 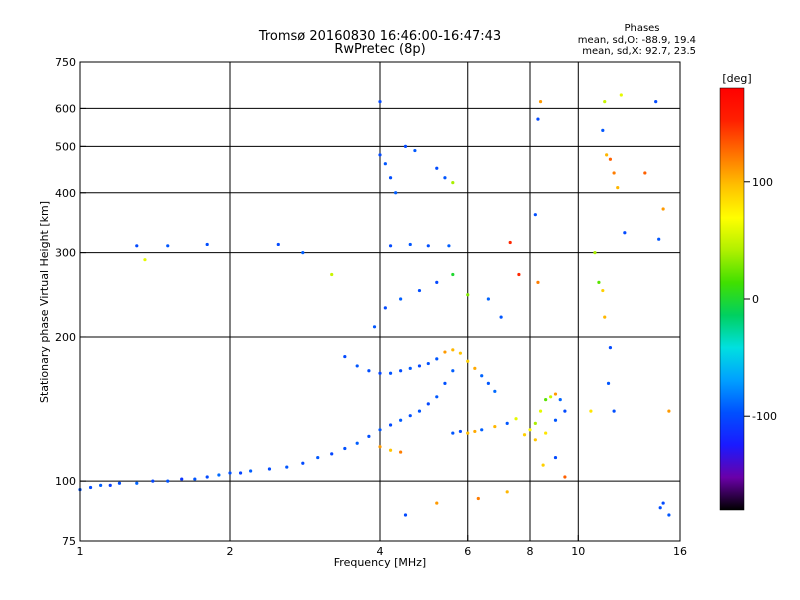 I want to click on colorbar-tick-label: 100, so click(x=762, y=182).